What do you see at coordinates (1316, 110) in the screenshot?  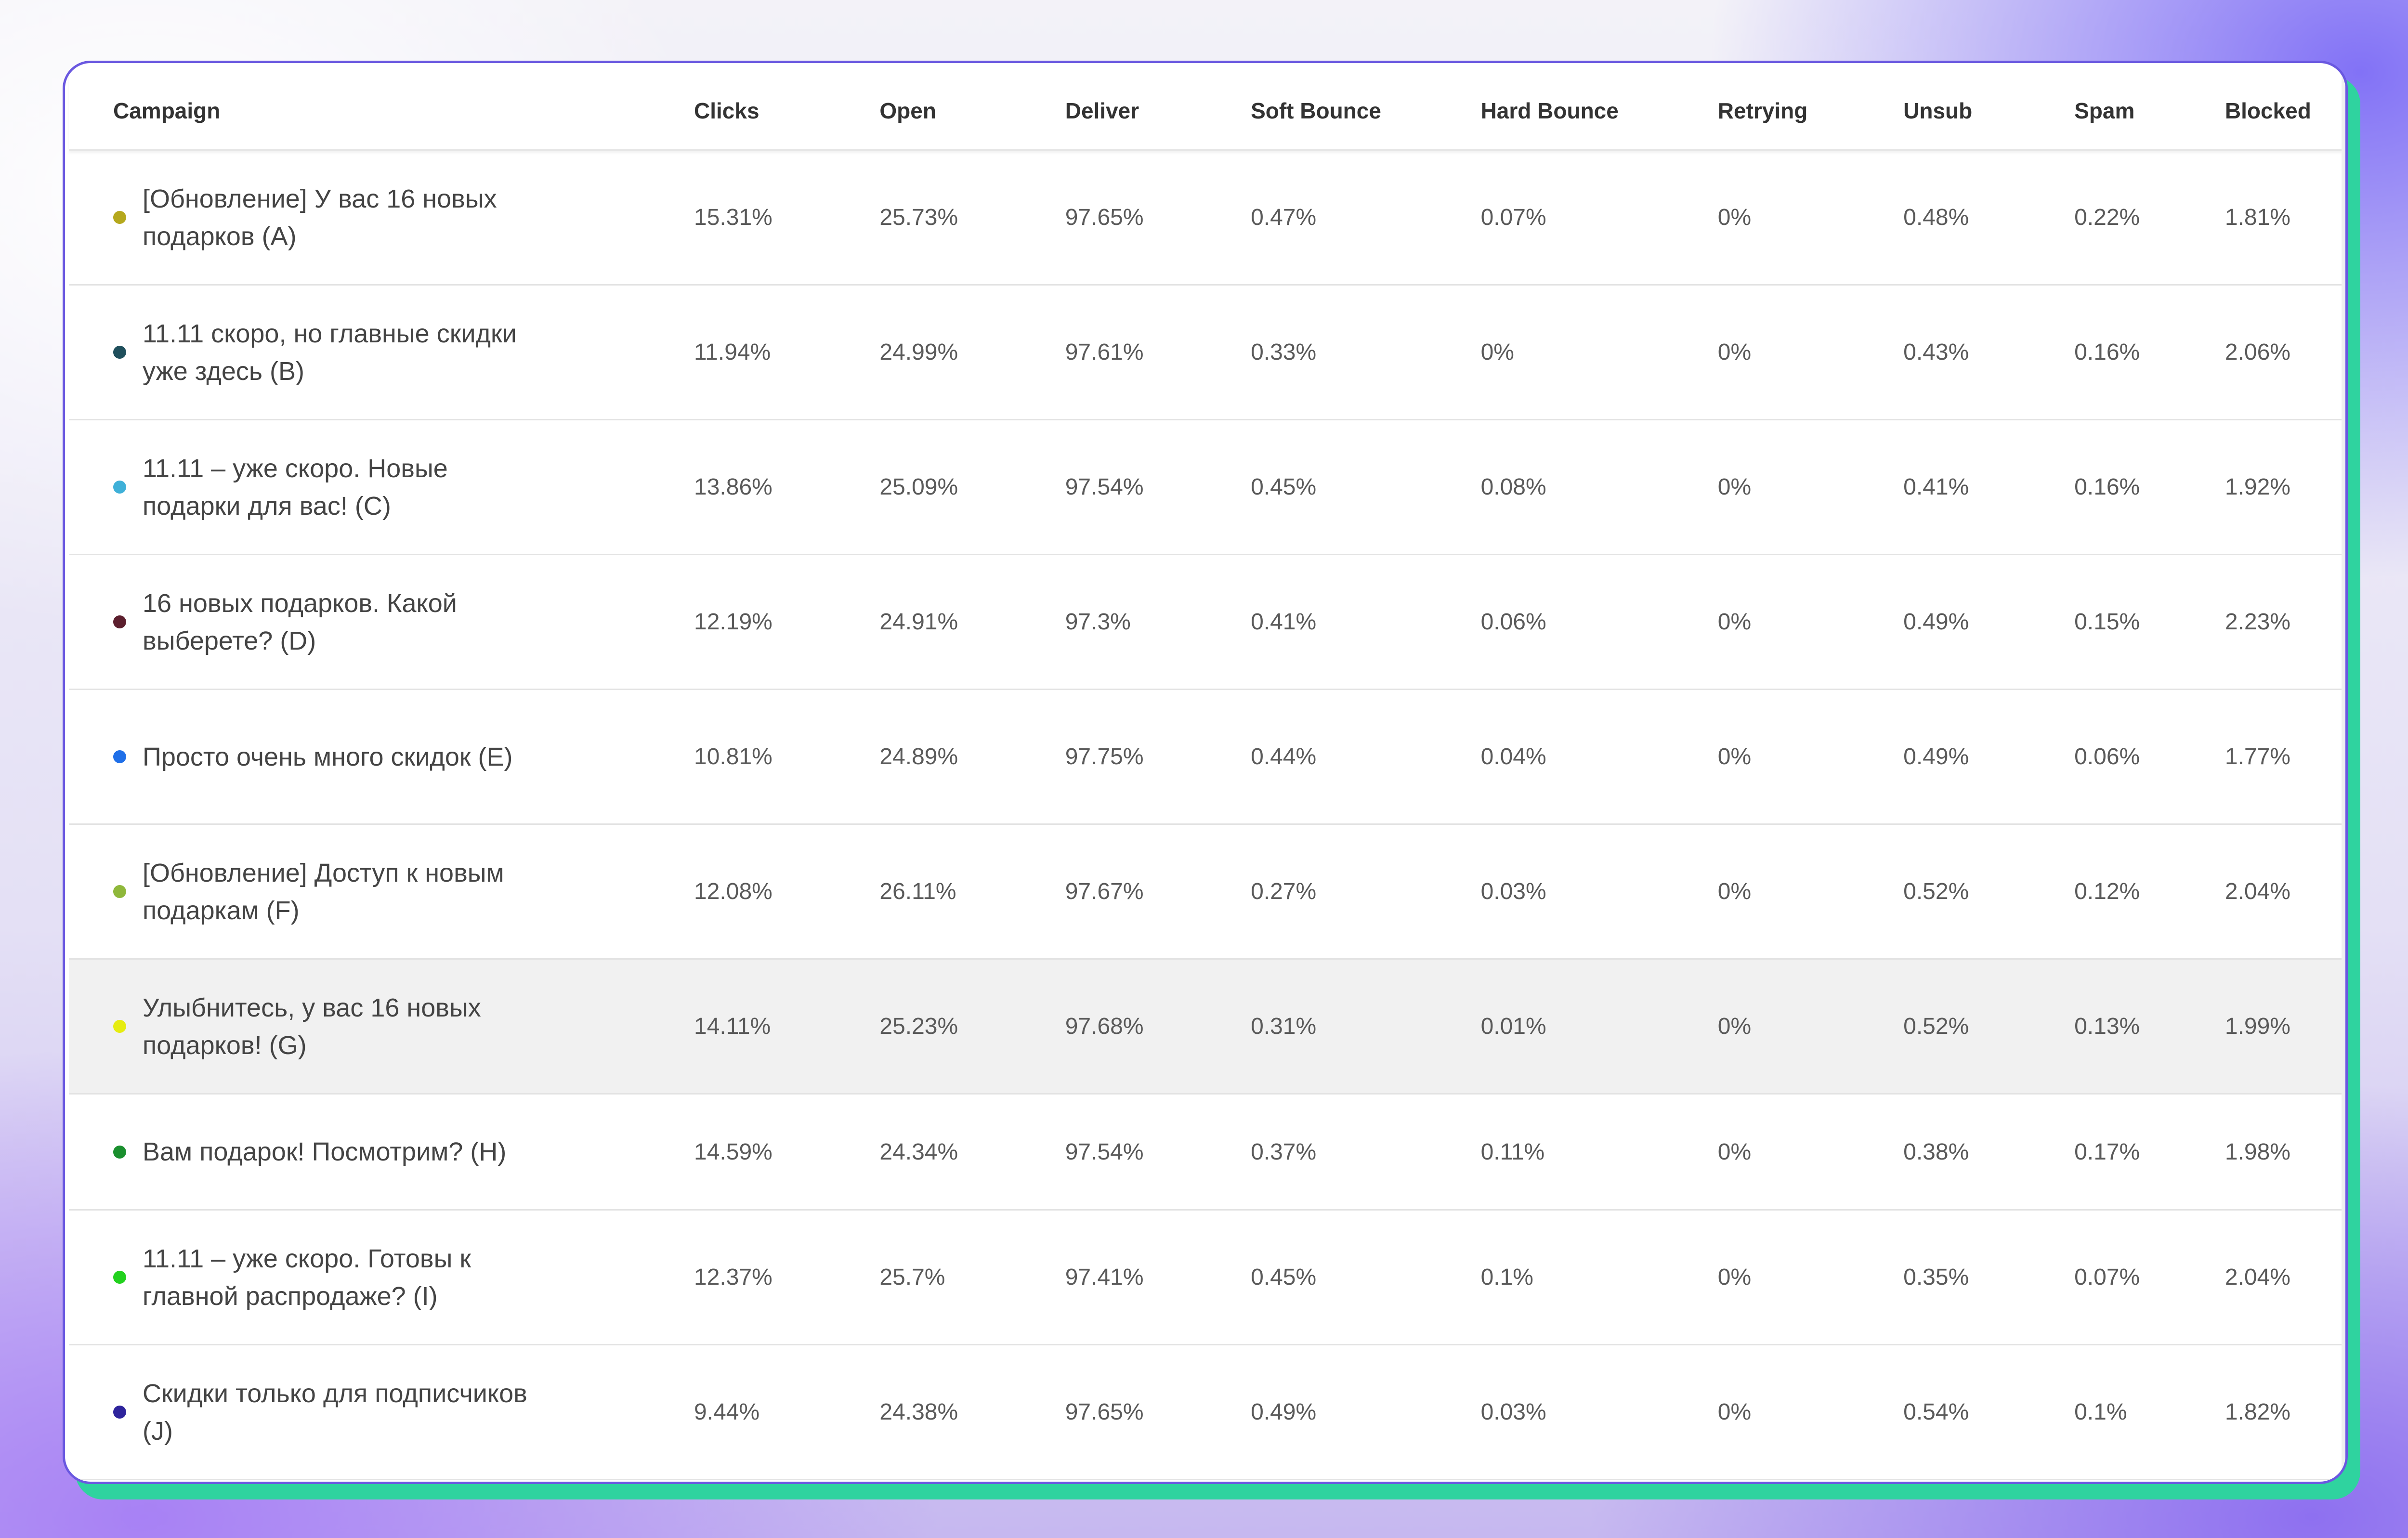 I see `column-header-soft-bounce: Soft Bounce` at bounding box center [1316, 110].